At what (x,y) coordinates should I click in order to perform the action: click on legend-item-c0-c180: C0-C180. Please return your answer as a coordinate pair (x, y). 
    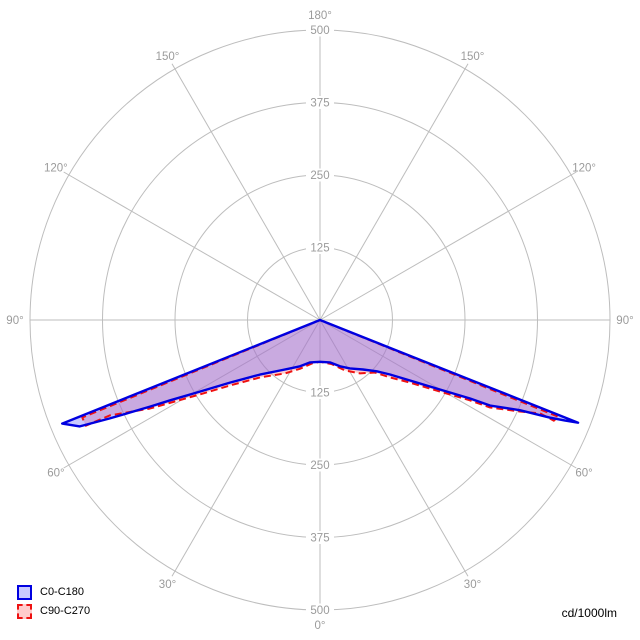
    Looking at the image, I should click on (53, 592).